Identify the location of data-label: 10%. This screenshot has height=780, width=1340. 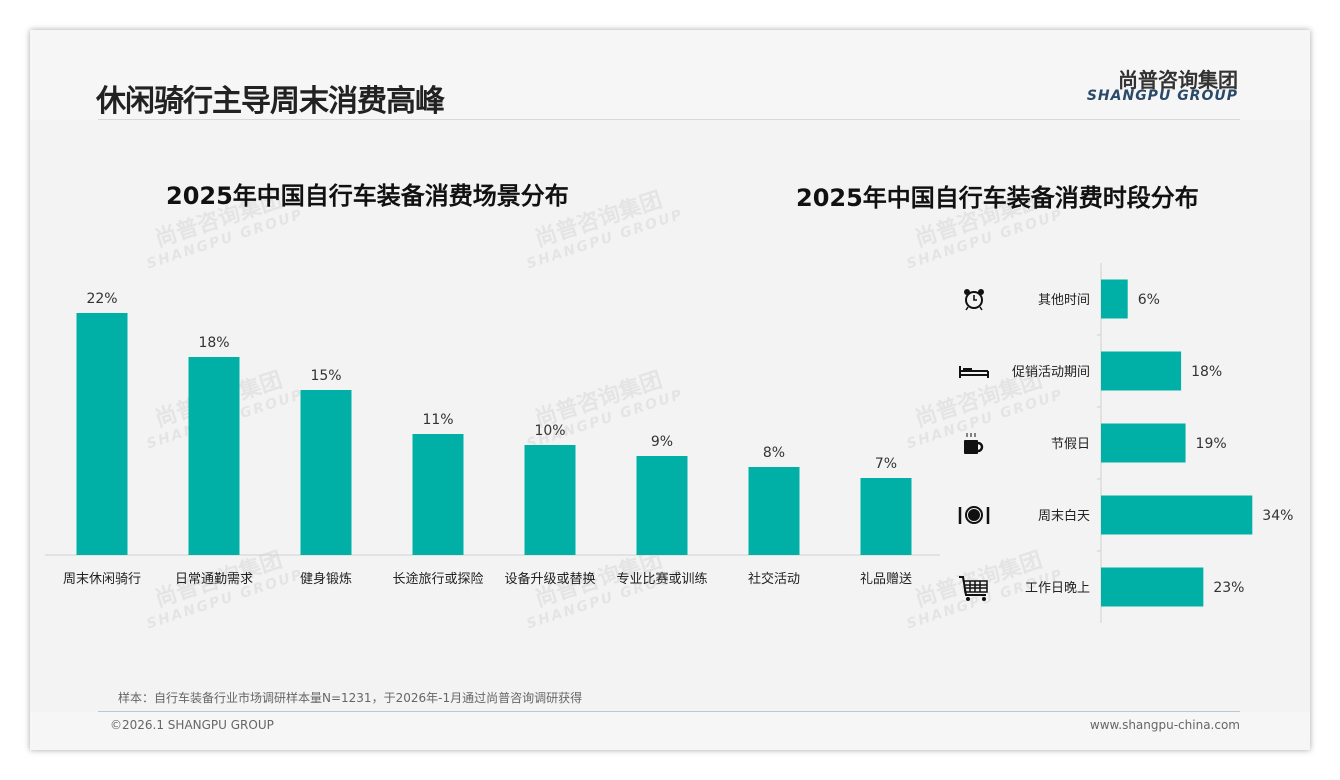
(549, 431).